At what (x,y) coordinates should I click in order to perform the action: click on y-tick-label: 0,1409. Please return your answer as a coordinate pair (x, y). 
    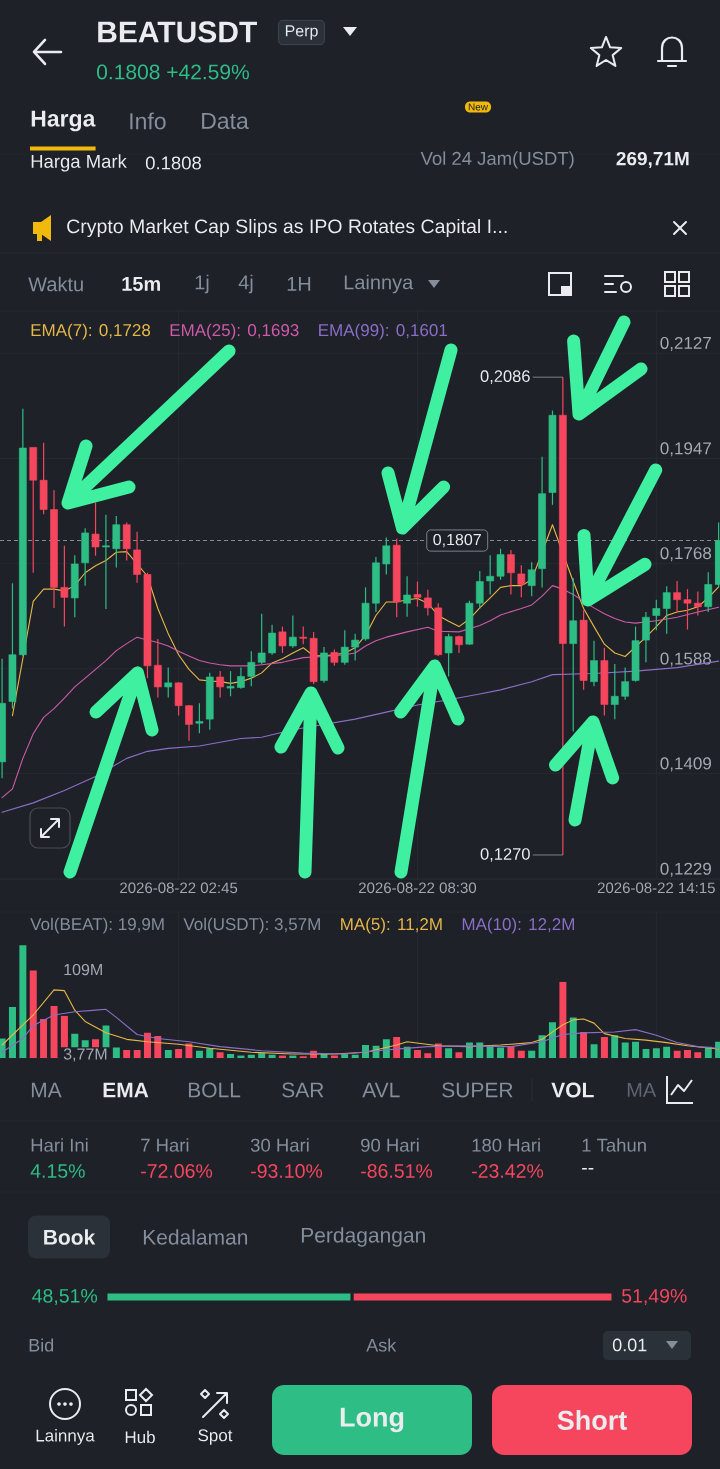
    Looking at the image, I should click on (685, 764).